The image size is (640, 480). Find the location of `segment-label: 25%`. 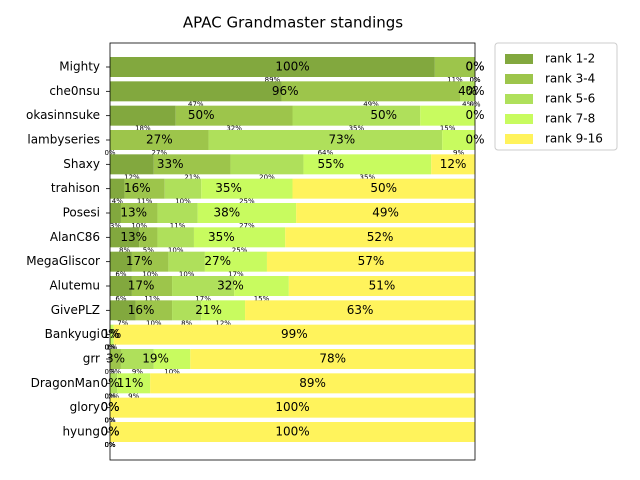

segment-label: 25% is located at coordinates (247, 202).